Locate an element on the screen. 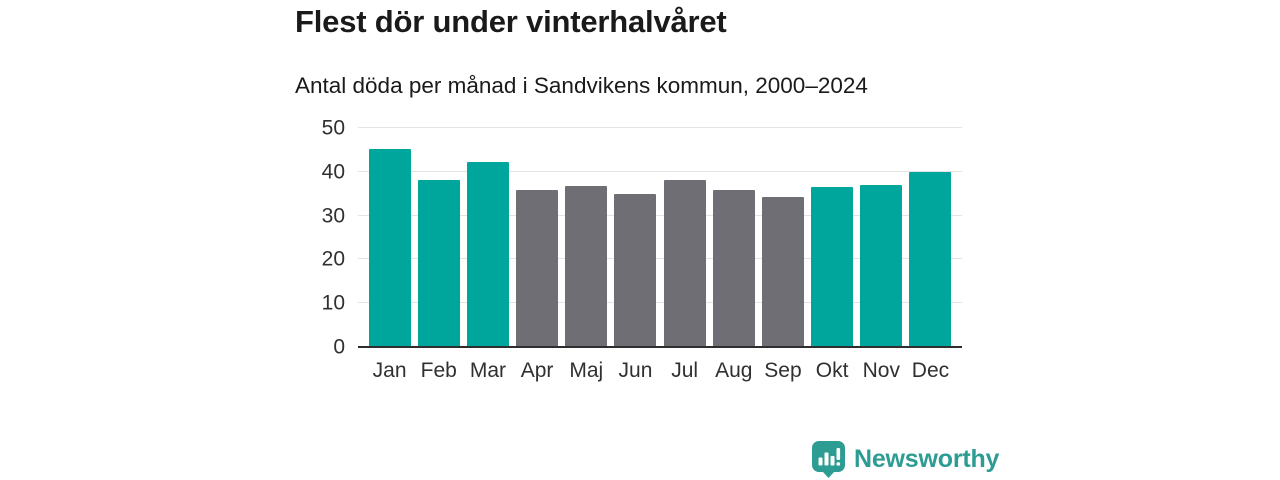 Image resolution: width=1280 pixels, height=480 pixels. bar-slot-jan is located at coordinates (389, 237).